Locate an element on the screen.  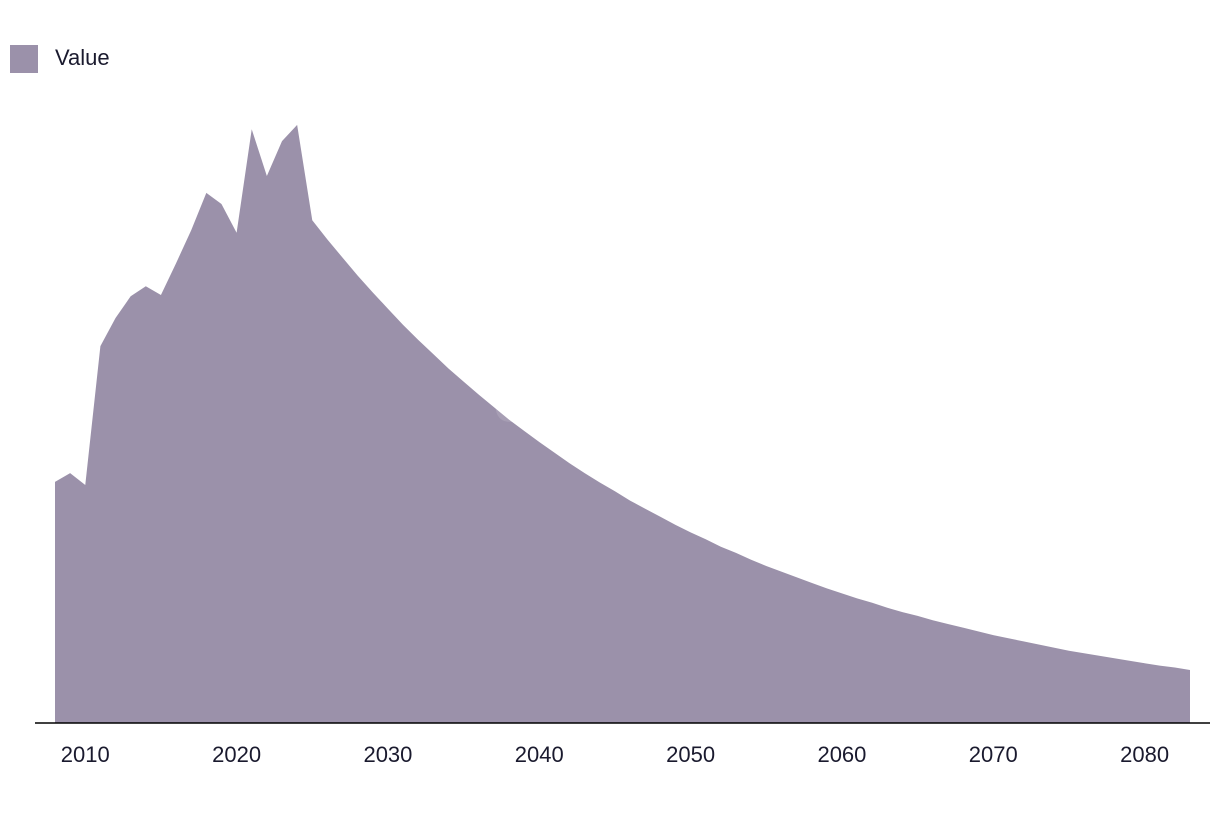
x-tick-label: 2010 is located at coordinates (85, 754).